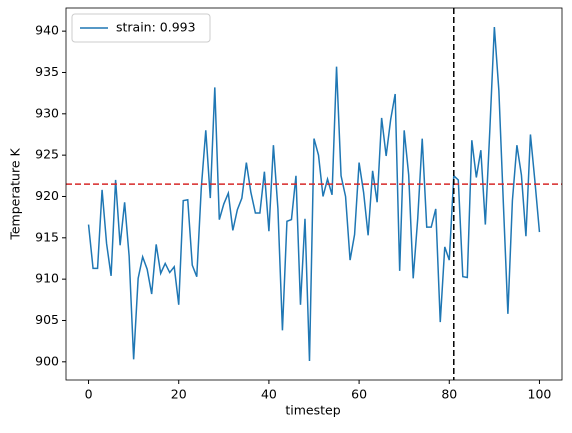 This screenshot has width=572, height=433. I want to click on y-tick-label: 940, so click(47, 30).